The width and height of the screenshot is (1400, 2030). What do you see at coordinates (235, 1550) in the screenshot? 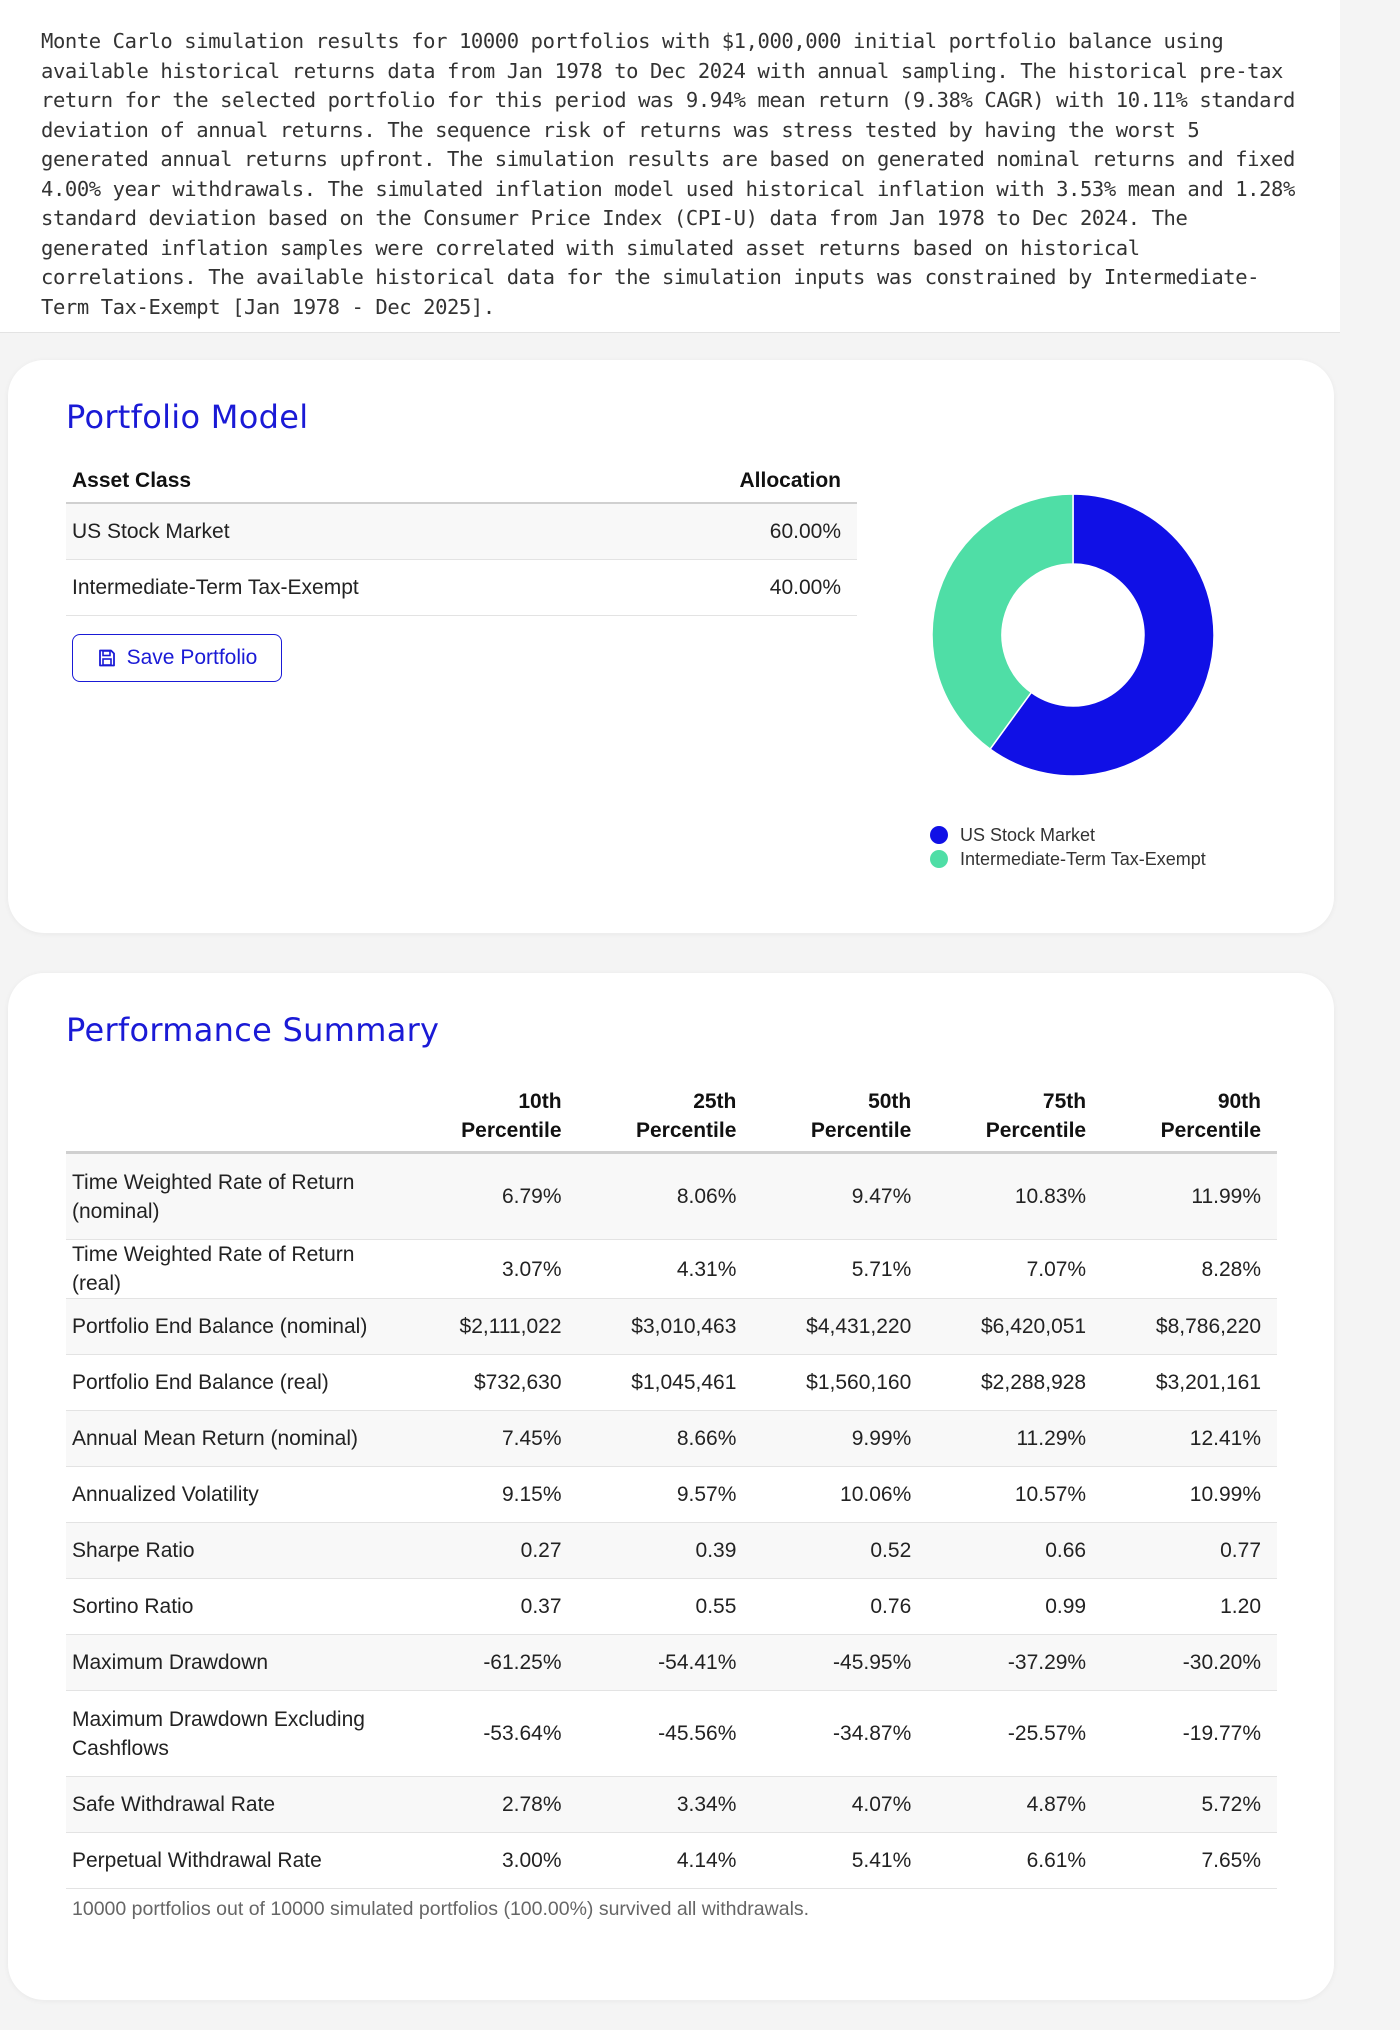
I see `metric-label: Sharpe Ratio` at bounding box center [235, 1550].